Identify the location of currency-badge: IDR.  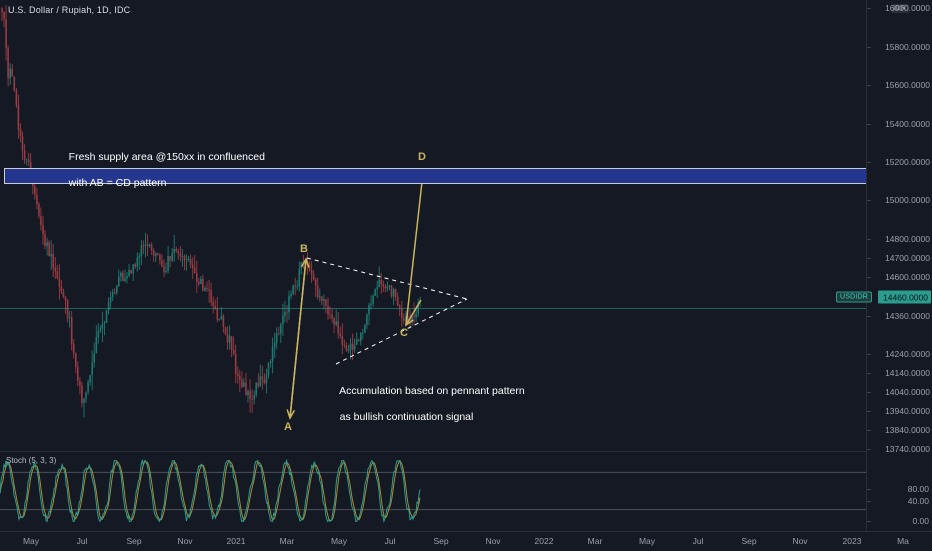
(899, 8).